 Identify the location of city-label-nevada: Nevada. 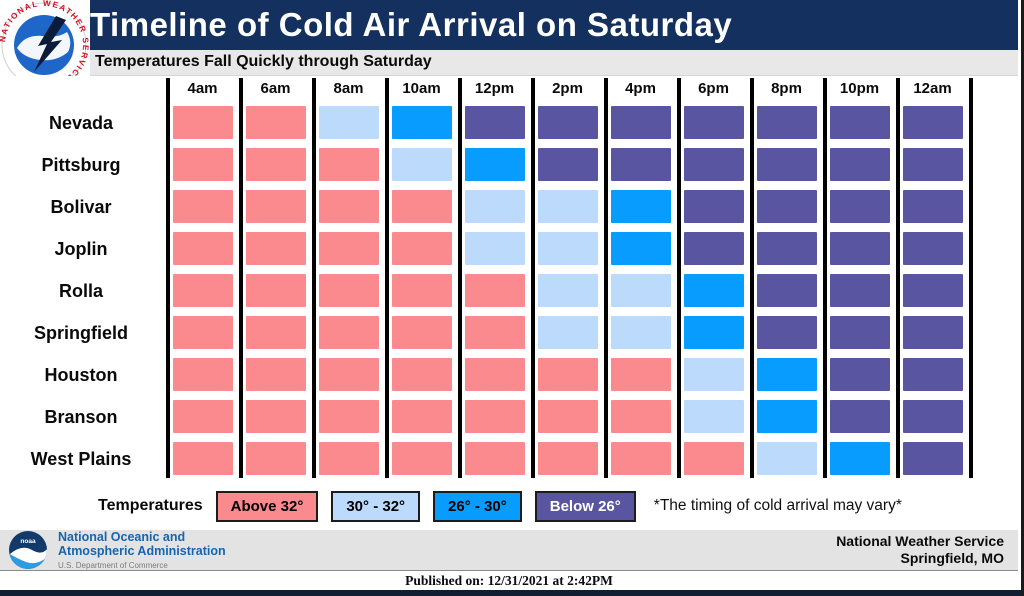
(81, 123).